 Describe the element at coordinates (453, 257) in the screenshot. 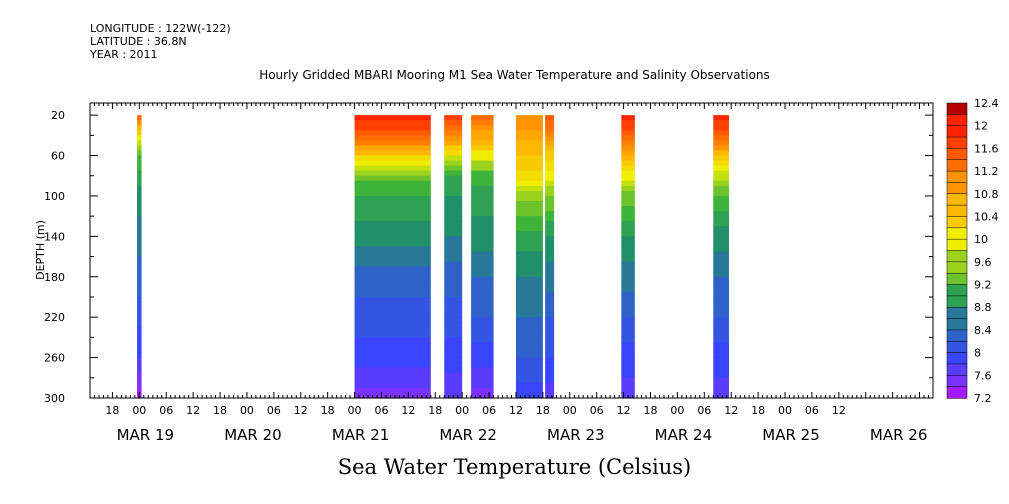

I see `data-segment` at that location.